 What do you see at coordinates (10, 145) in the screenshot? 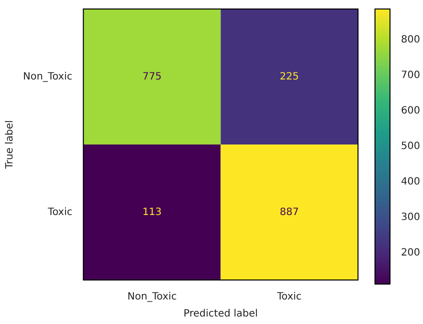
I see `y-axis-title: True label` at bounding box center [10, 145].